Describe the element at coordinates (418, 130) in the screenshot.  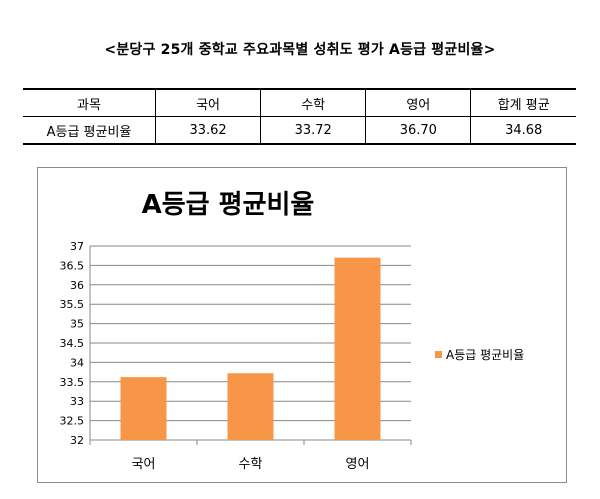
I see `cell-english: 36.70` at that location.